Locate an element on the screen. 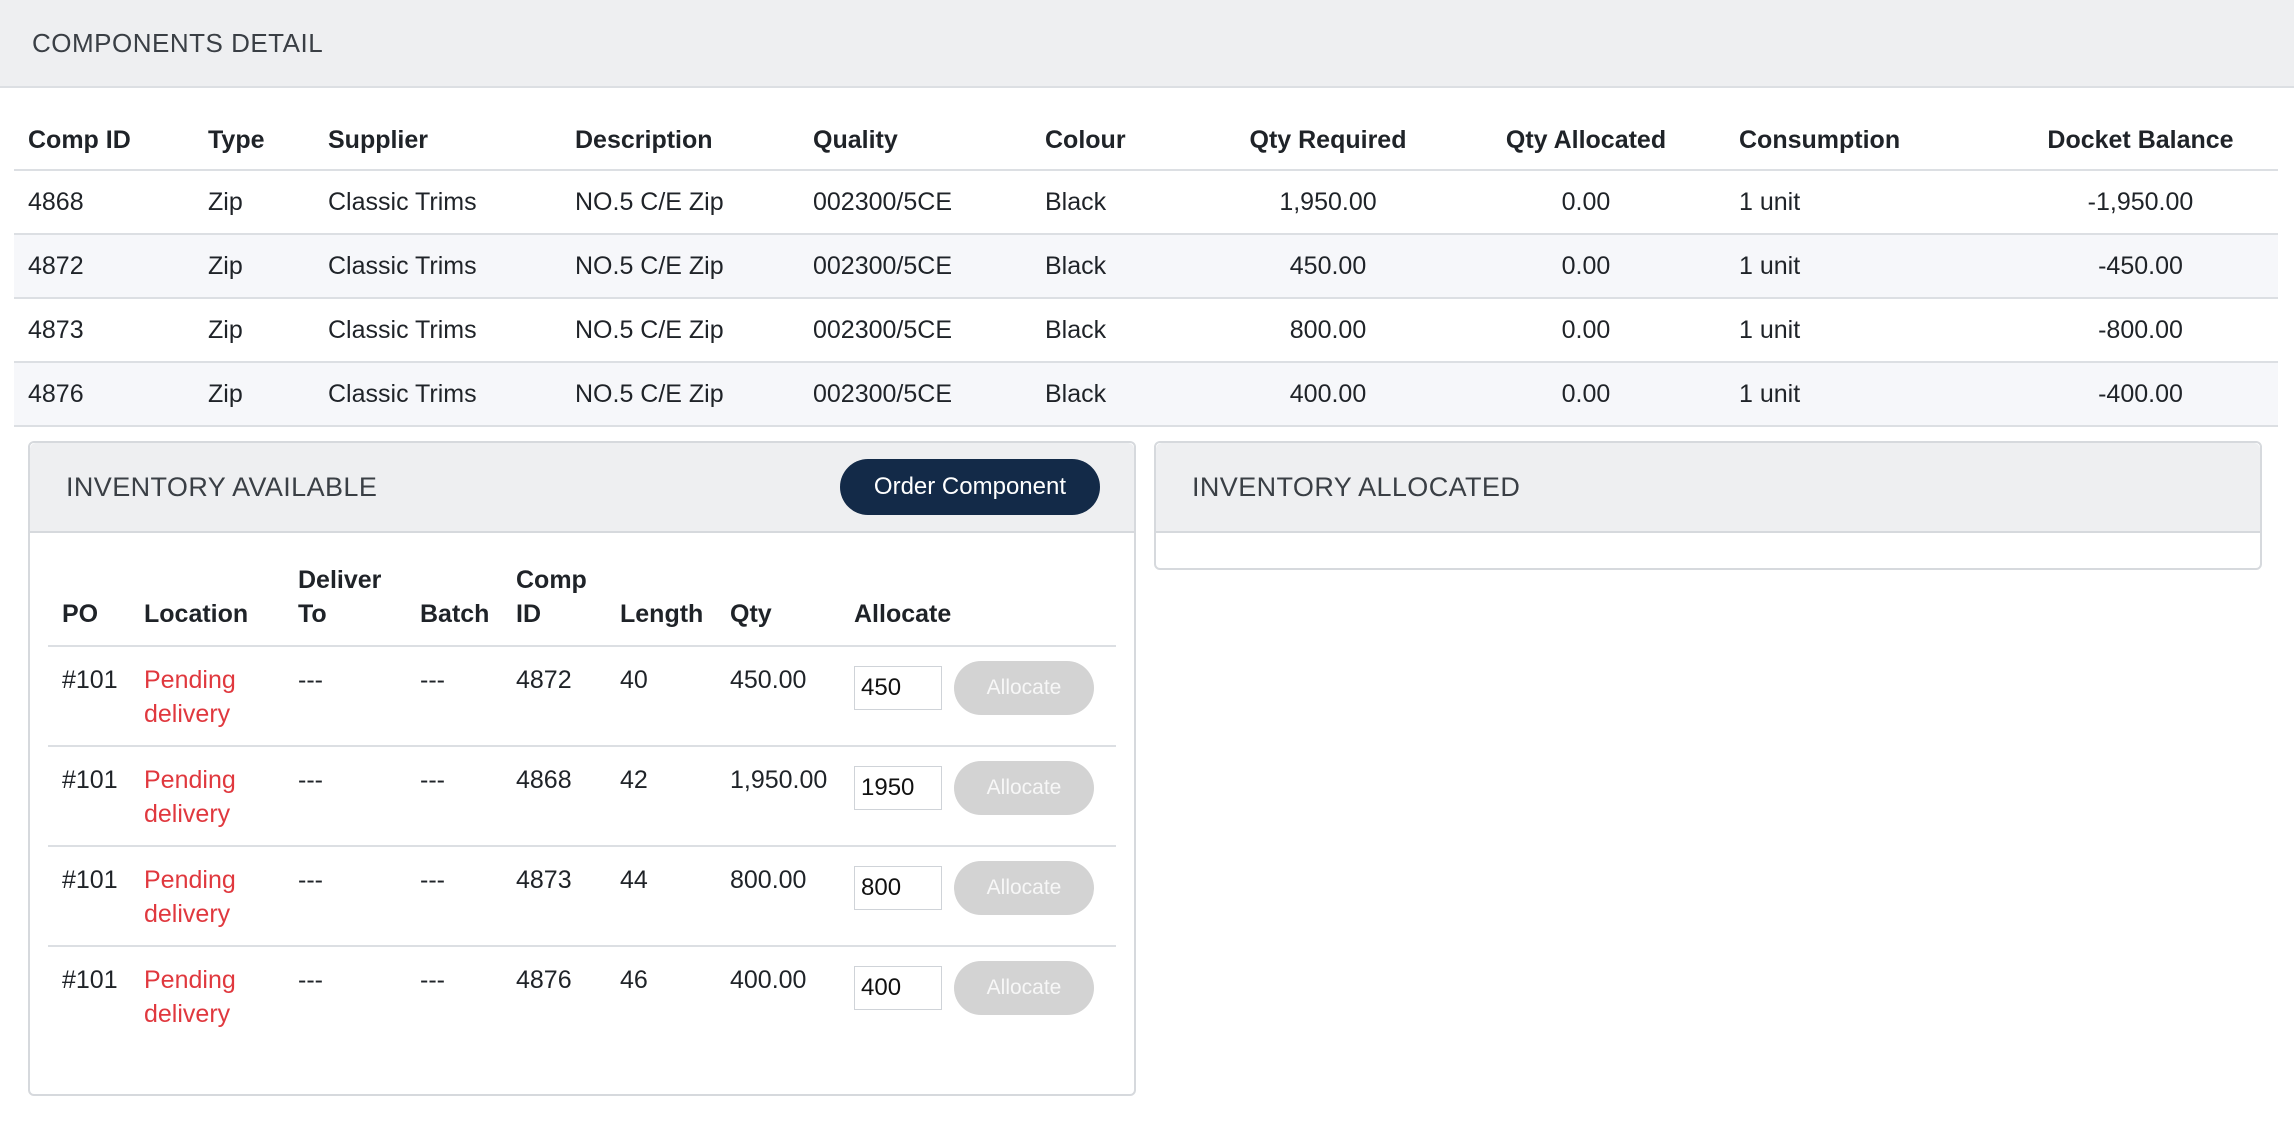 The image size is (2294, 1124). length-cell: 44 is located at coordinates (661, 896).